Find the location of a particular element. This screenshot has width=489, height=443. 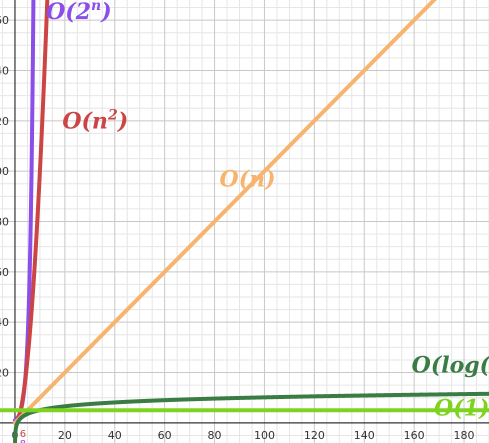

x-small-label: 8 is located at coordinates (23, 441).